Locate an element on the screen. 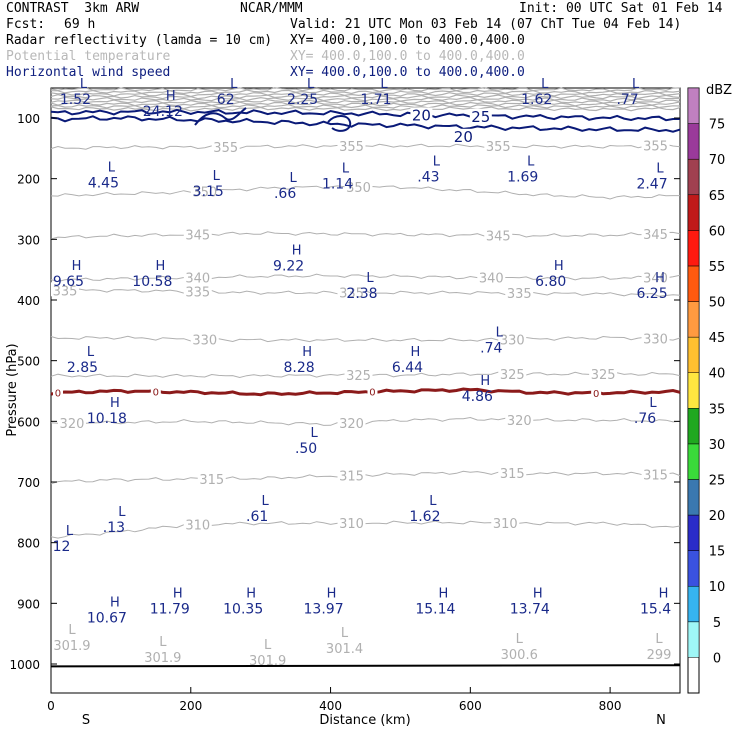 The height and width of the screenshot is (740, 740). field-wind-xy: XY= 400.0,100.0 to 400.0,400.0 is located at coordinates (407, 72).